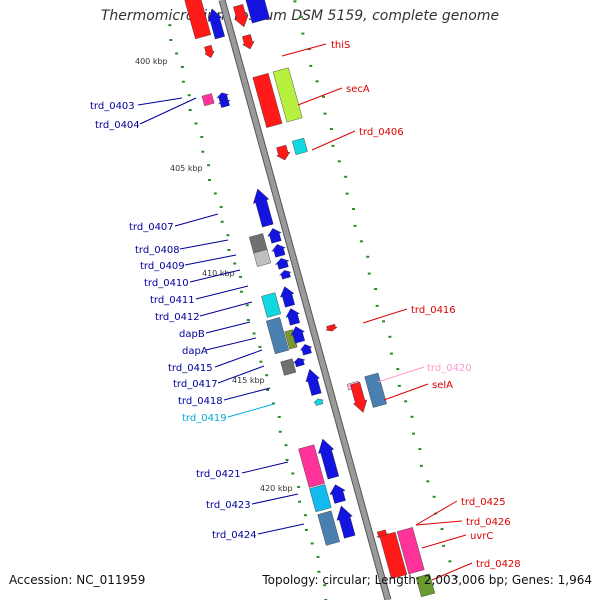  Describe the element at coordinates (195, 351) in the screenshot. I see `gene-label-dapA: dapA` at that location.